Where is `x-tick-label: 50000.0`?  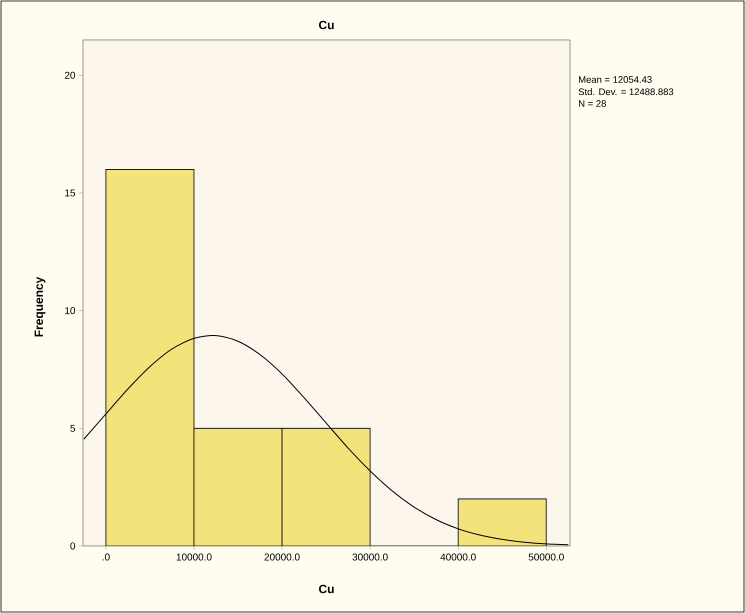 x-tick-label: 50000.0 is located at coordinates (546, 557).